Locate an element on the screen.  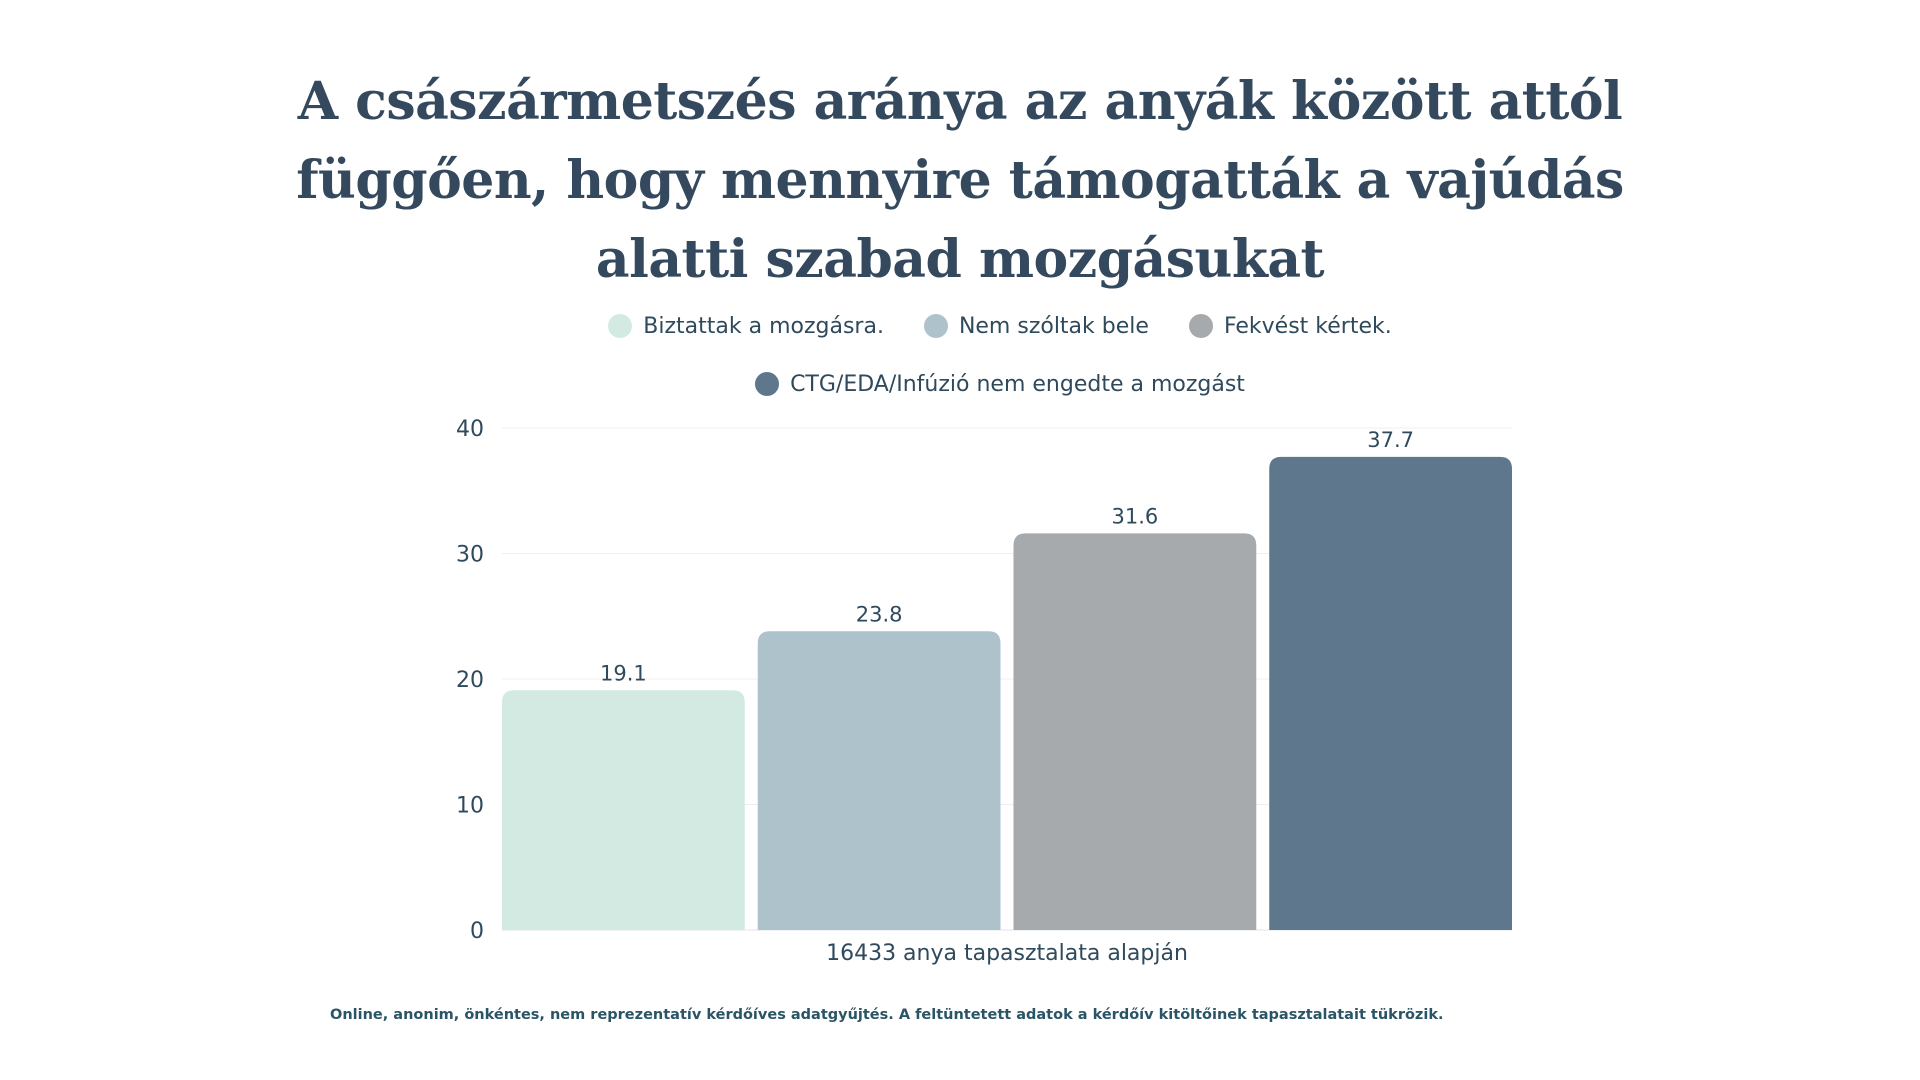
legend-item-asked-to-lie: Fekvést kértek. is located at coordinates (1290, 326).